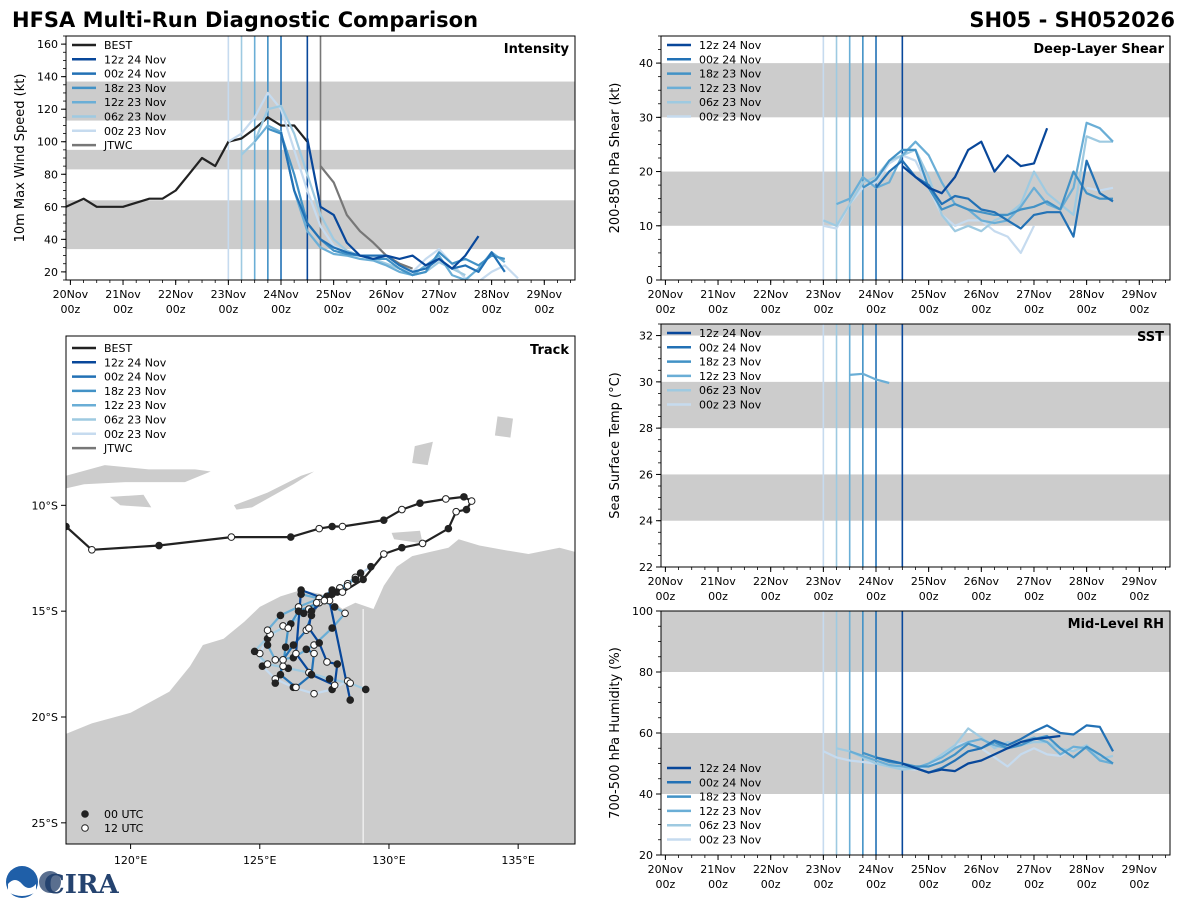 The height and width of the screenshot is (900, 1200). I want to click on series-line-12z-24-nov, so click(981, 754).